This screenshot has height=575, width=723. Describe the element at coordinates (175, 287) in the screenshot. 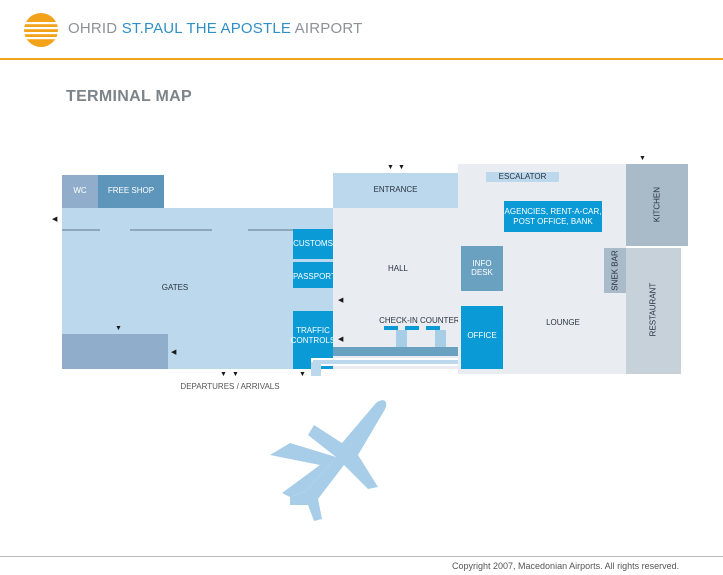

I see `gates-label: GATES` at that location.